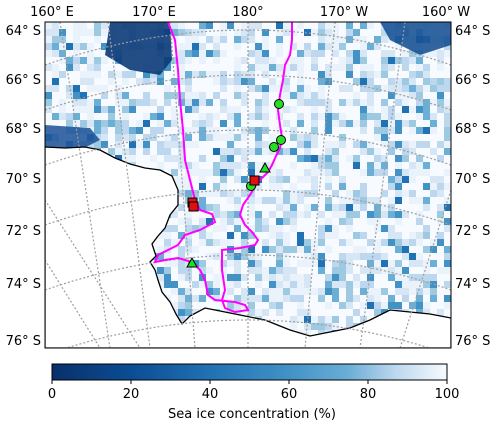 The height and width of the screenshot is (426, 496). I want to click on lat-label-left: 76° S, so click(23, 341).